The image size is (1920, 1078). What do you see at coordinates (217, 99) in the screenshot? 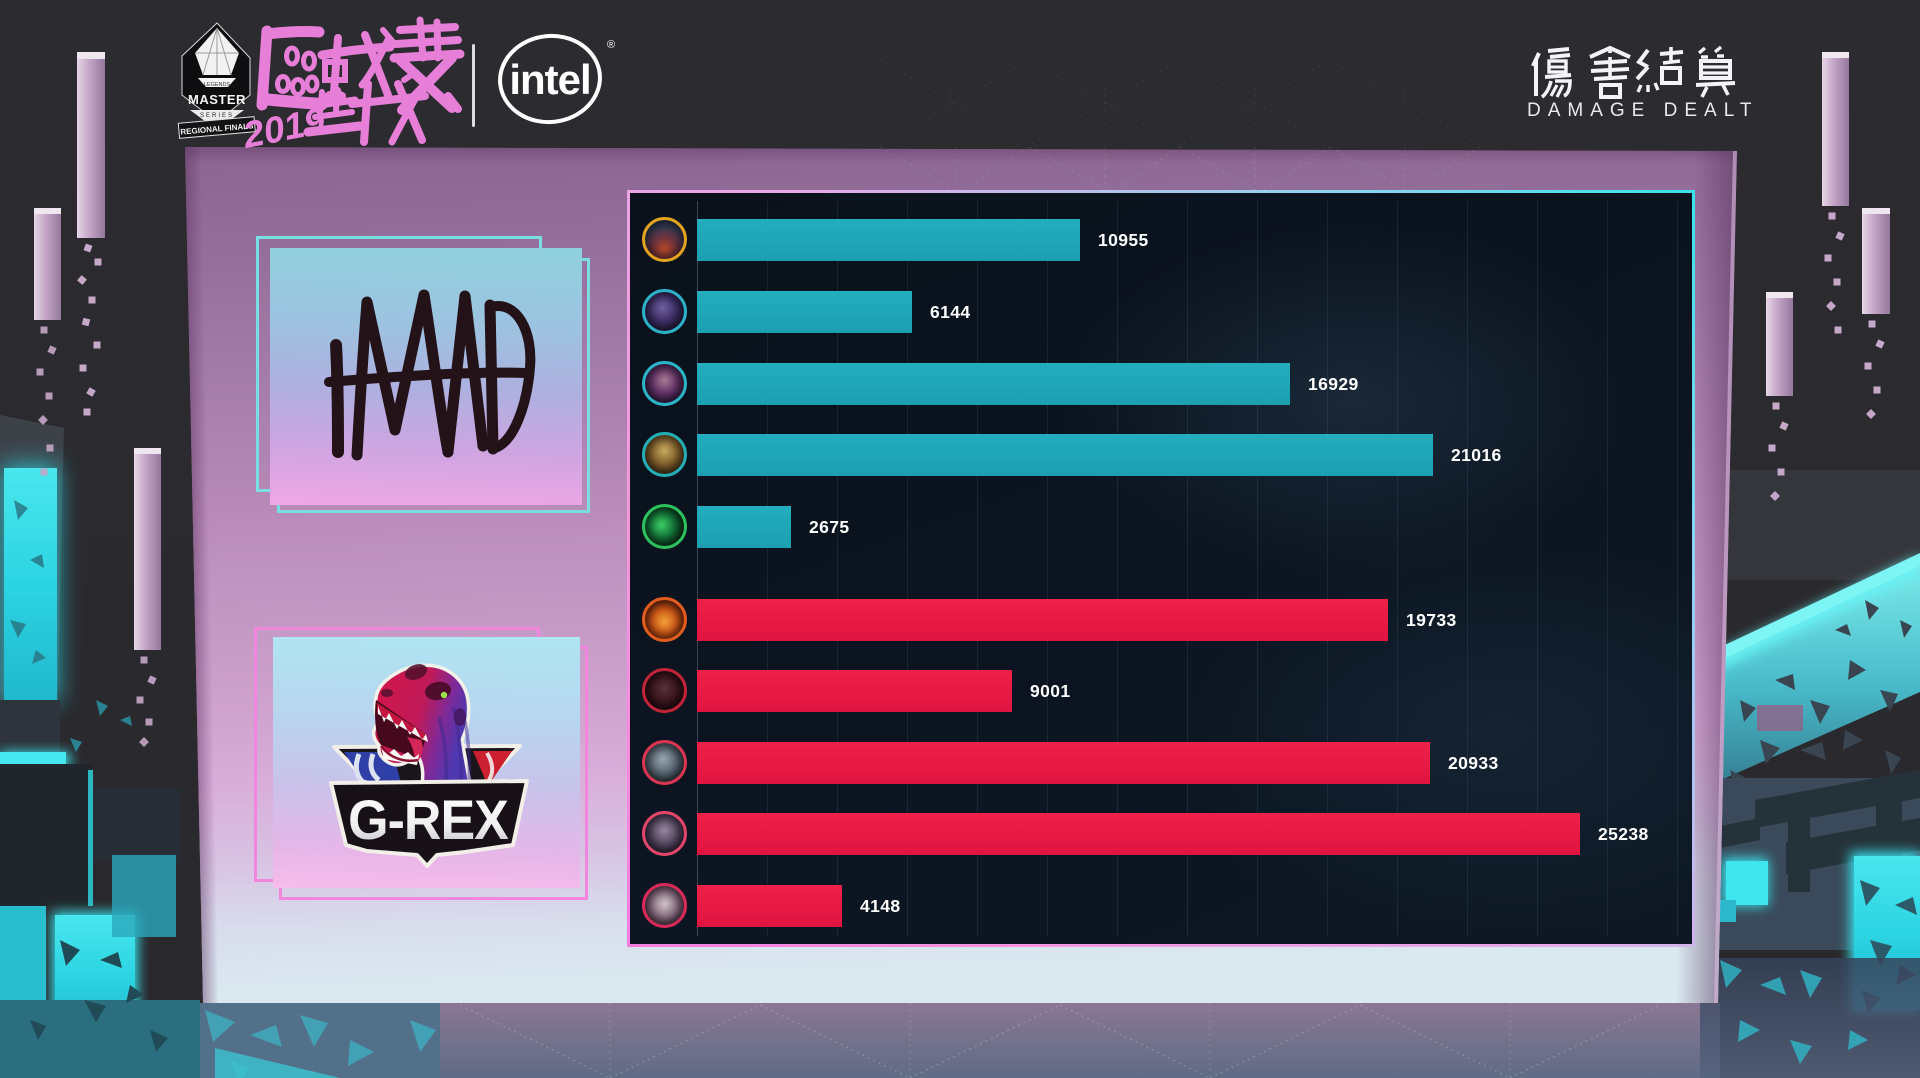
I see `svg-text: MASTER` at bounding box center [217, 99].